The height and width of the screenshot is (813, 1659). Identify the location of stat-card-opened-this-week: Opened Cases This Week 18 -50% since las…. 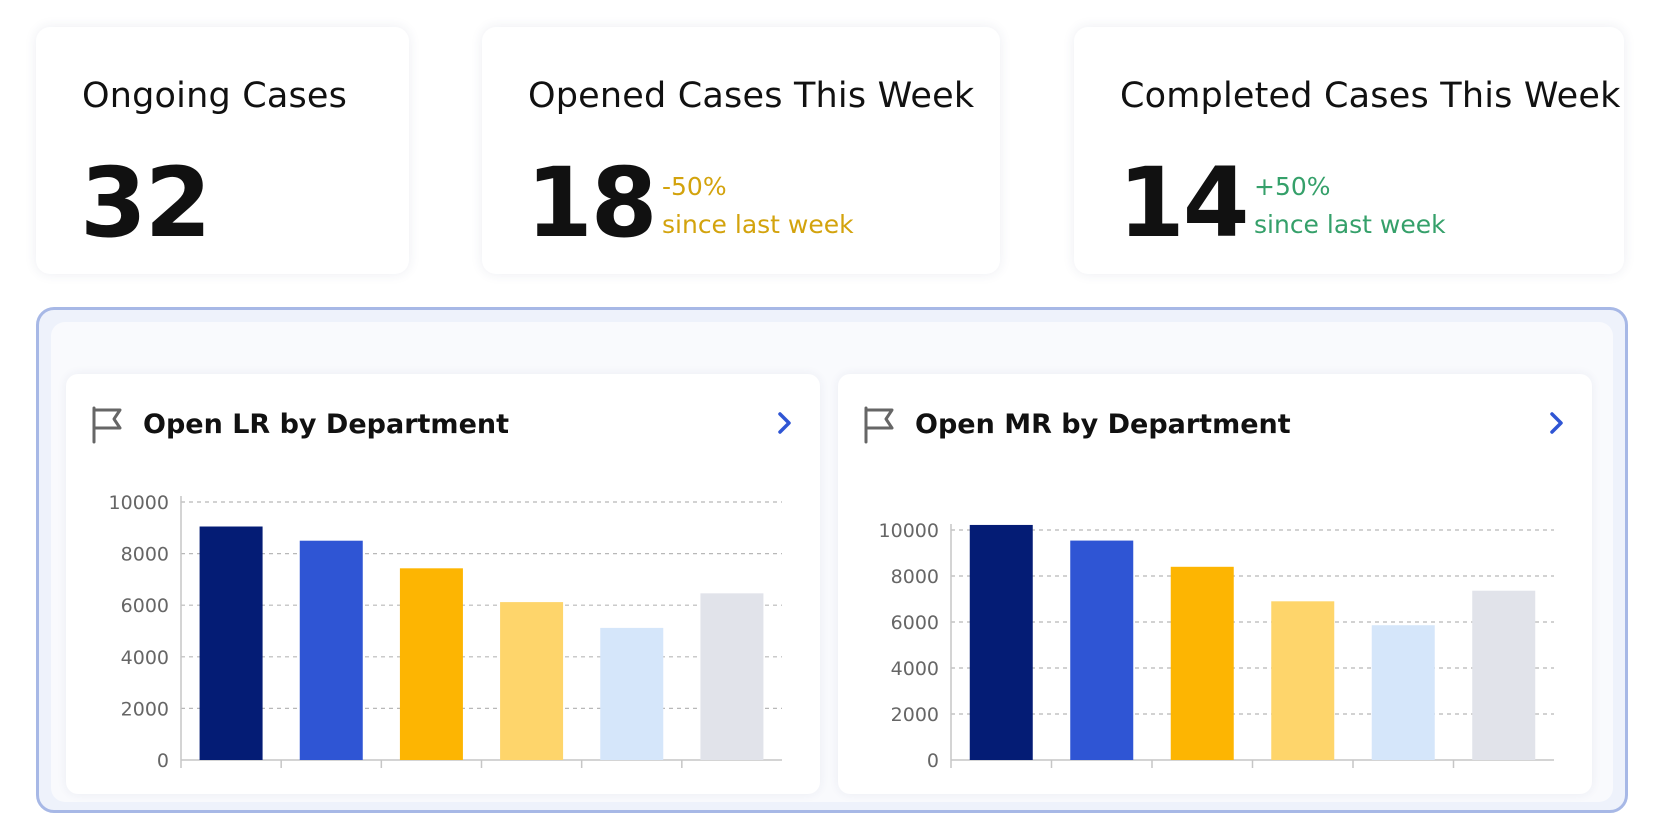
(741, 150).